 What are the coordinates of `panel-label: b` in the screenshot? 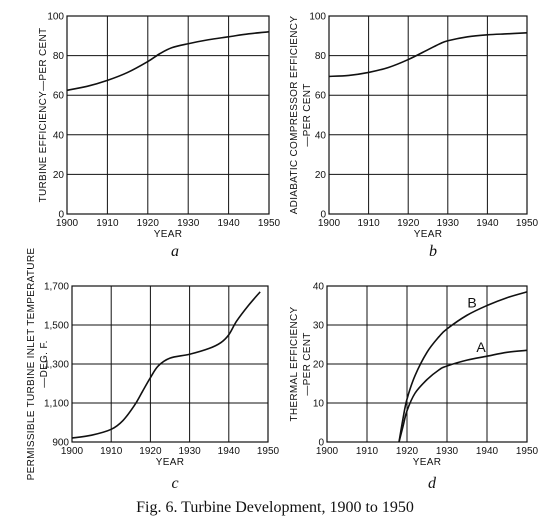 It's located at (433, 251).